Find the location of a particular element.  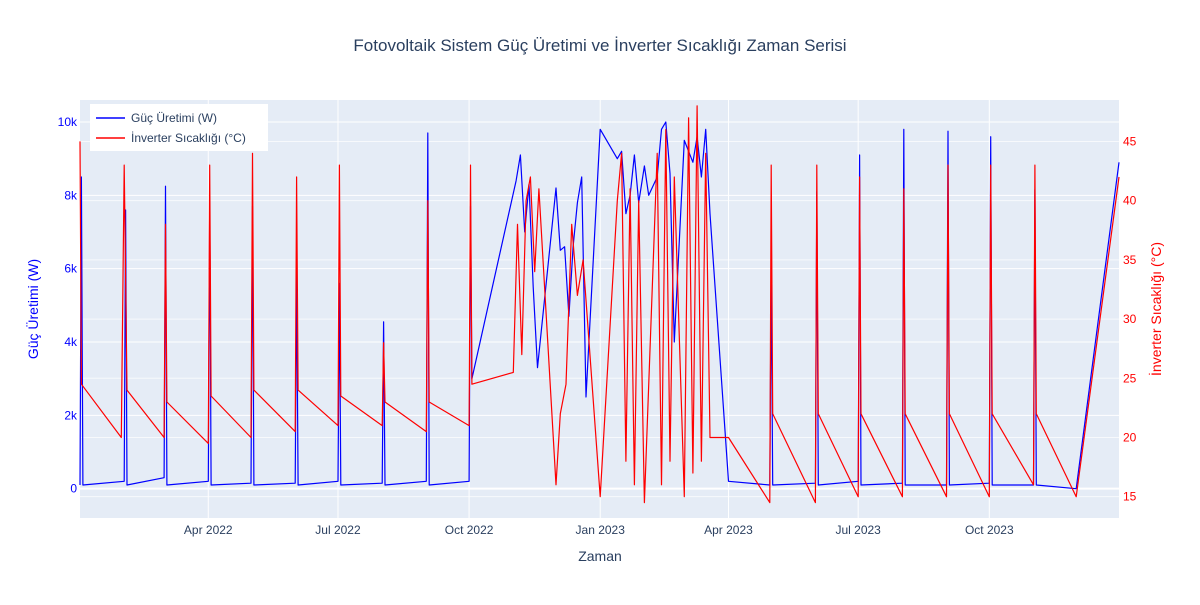

y2-tick-label-1: 20 is located at coordinates (1130, 437).